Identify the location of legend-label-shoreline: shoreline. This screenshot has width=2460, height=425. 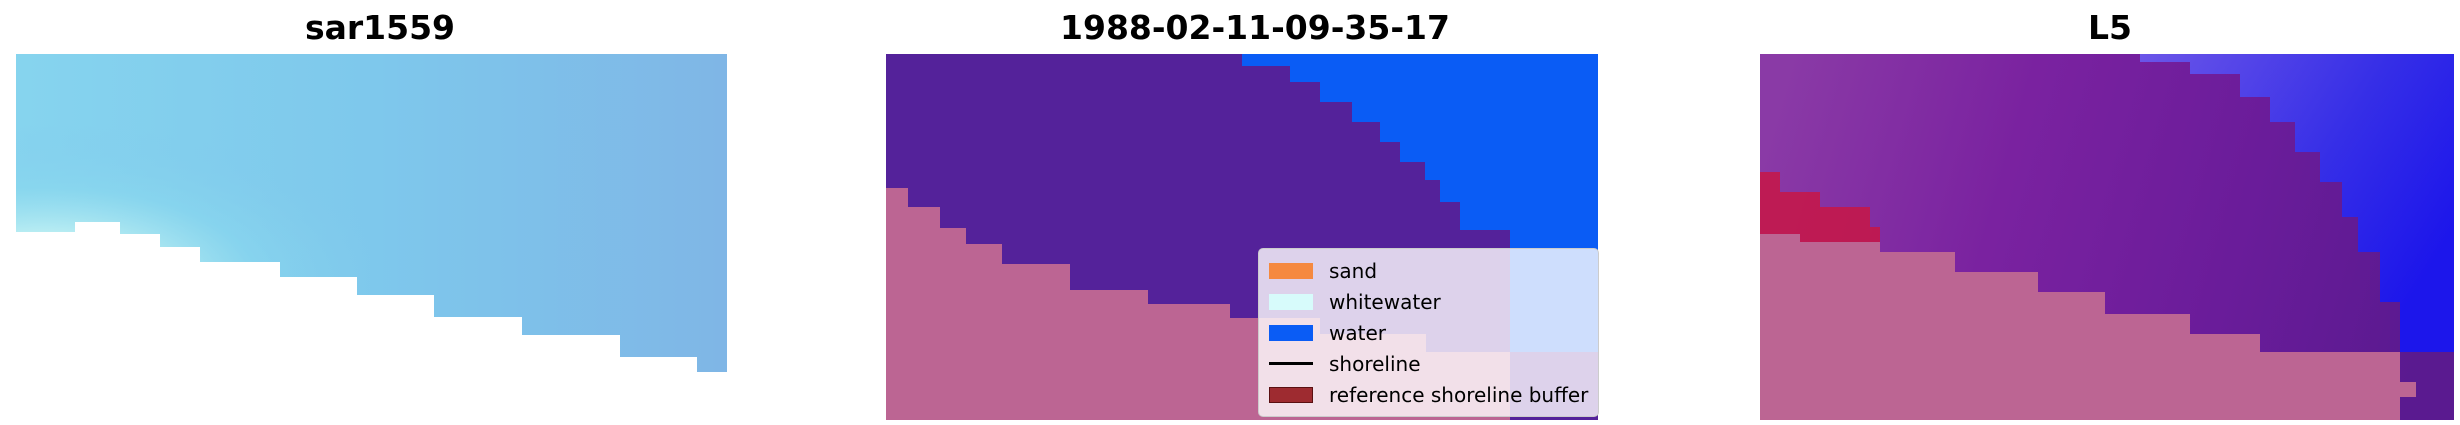
(1375, 363).